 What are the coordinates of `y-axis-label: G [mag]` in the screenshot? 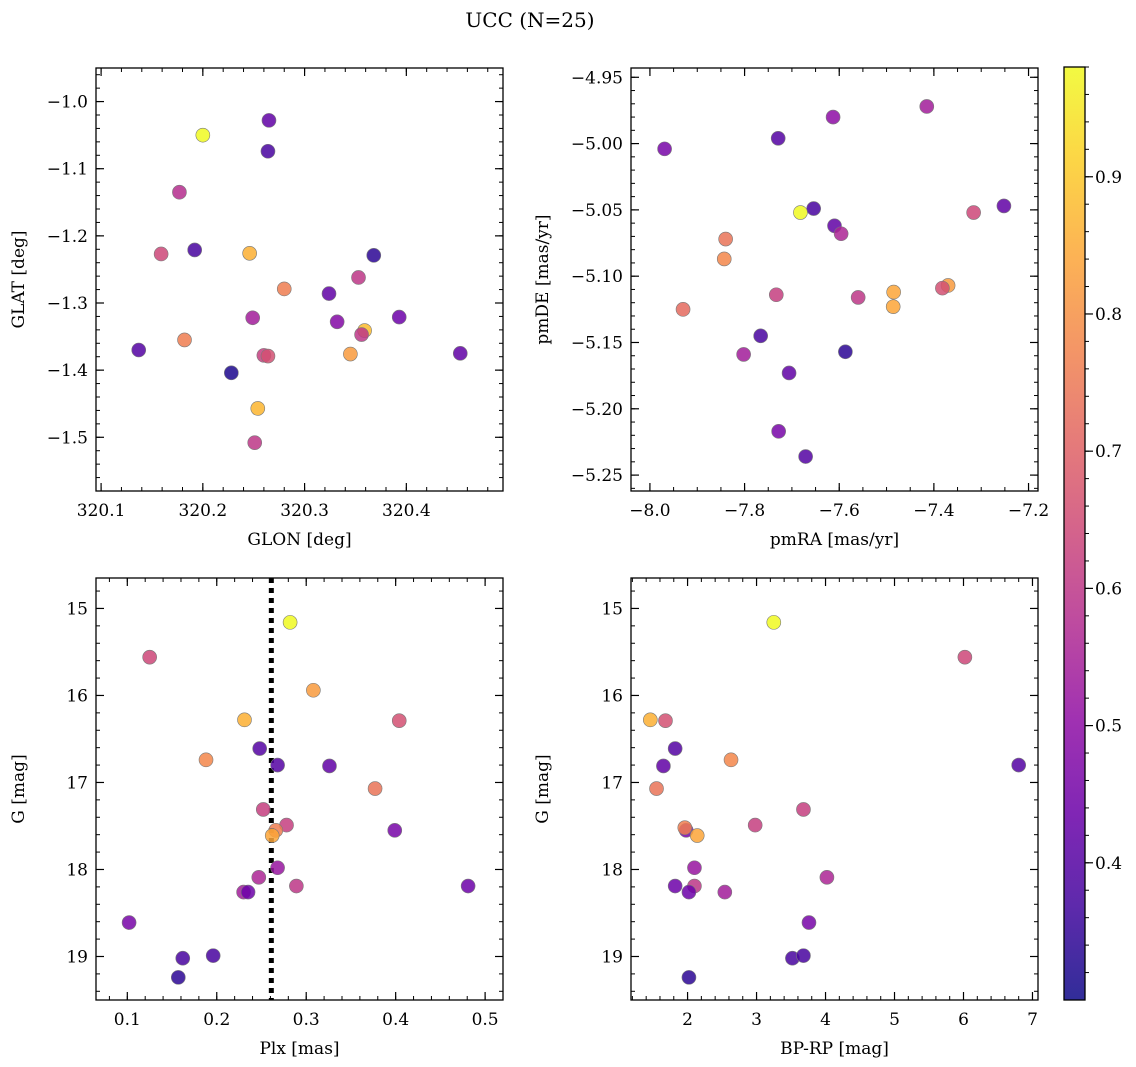 It's located at (543, 788).